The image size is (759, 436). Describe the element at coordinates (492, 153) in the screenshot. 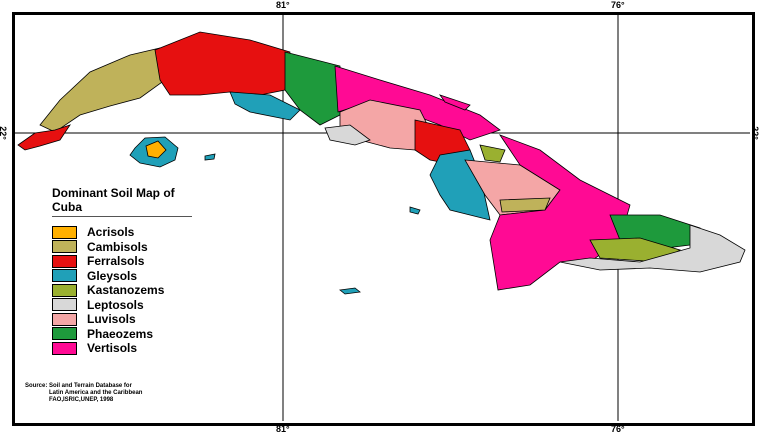

I see `region-kastanozems-east` at that location.